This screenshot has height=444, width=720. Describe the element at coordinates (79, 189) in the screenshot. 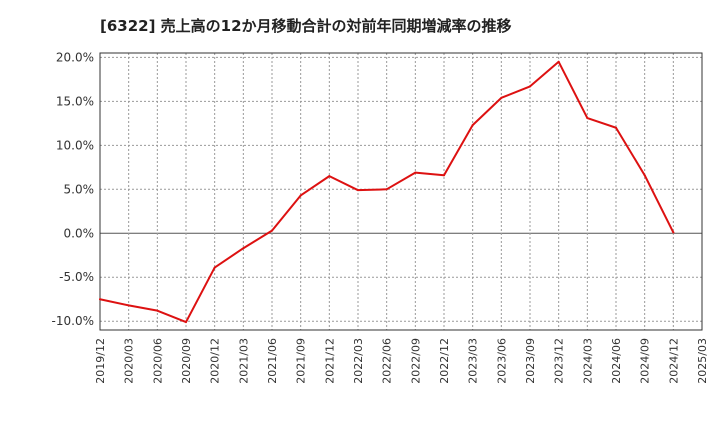

I see `y-tick-label: 5.0%` at that location.